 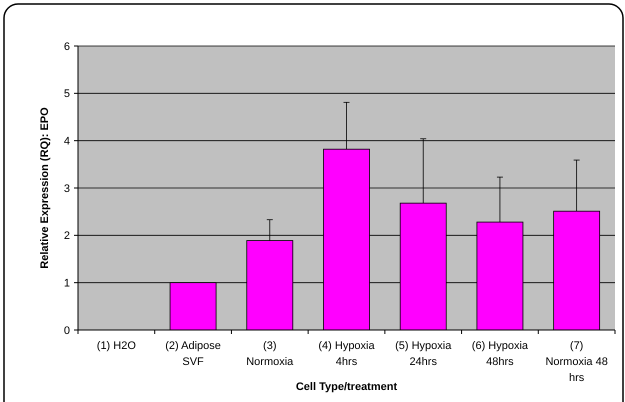 I want to click on x-tick-label: (7) Normoxia 48 hrs, so click(x=576, y=362).